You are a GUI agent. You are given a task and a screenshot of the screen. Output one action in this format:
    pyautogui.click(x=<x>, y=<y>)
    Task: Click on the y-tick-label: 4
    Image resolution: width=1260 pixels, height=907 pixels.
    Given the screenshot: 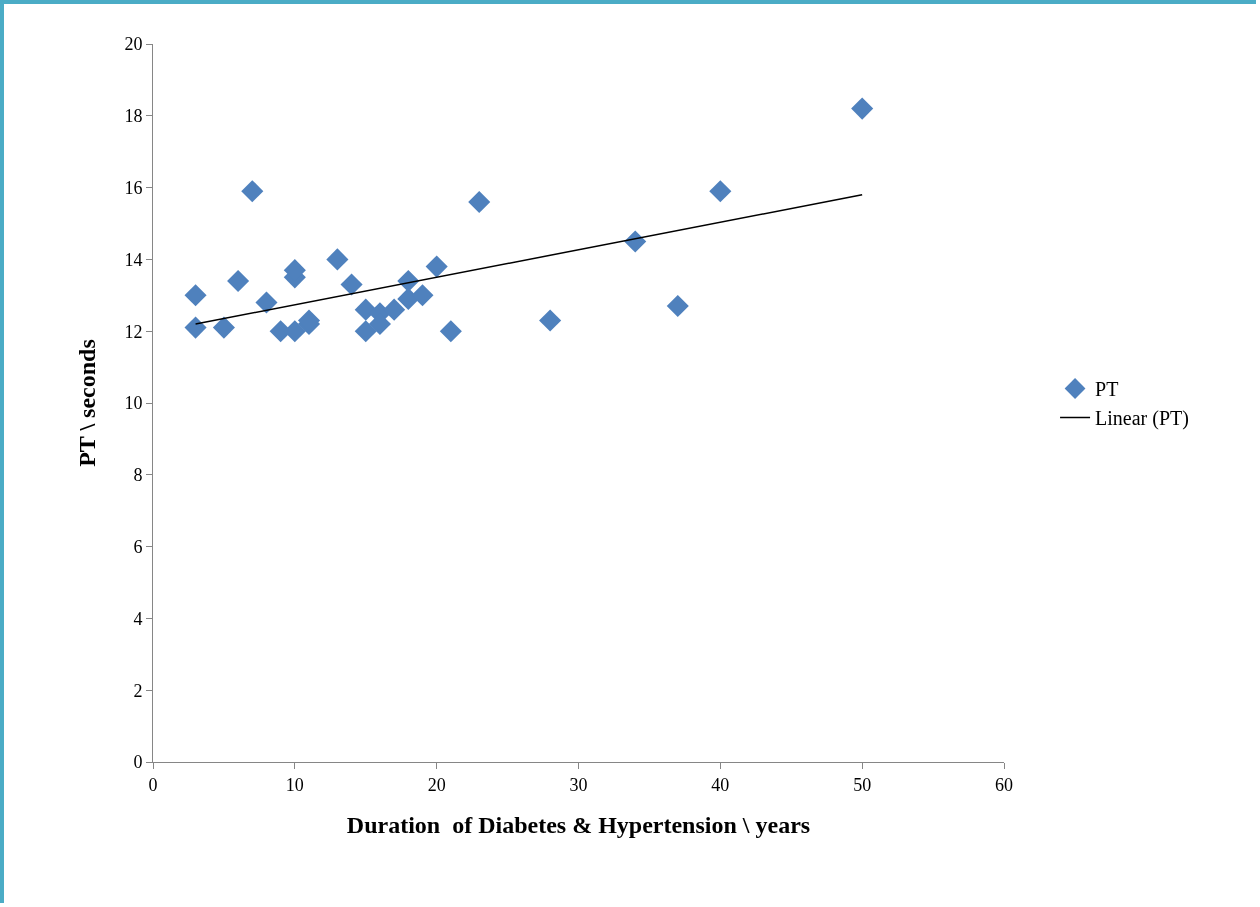 What is the action you would take?
    pyautogui.click(x=138, y=618)
    